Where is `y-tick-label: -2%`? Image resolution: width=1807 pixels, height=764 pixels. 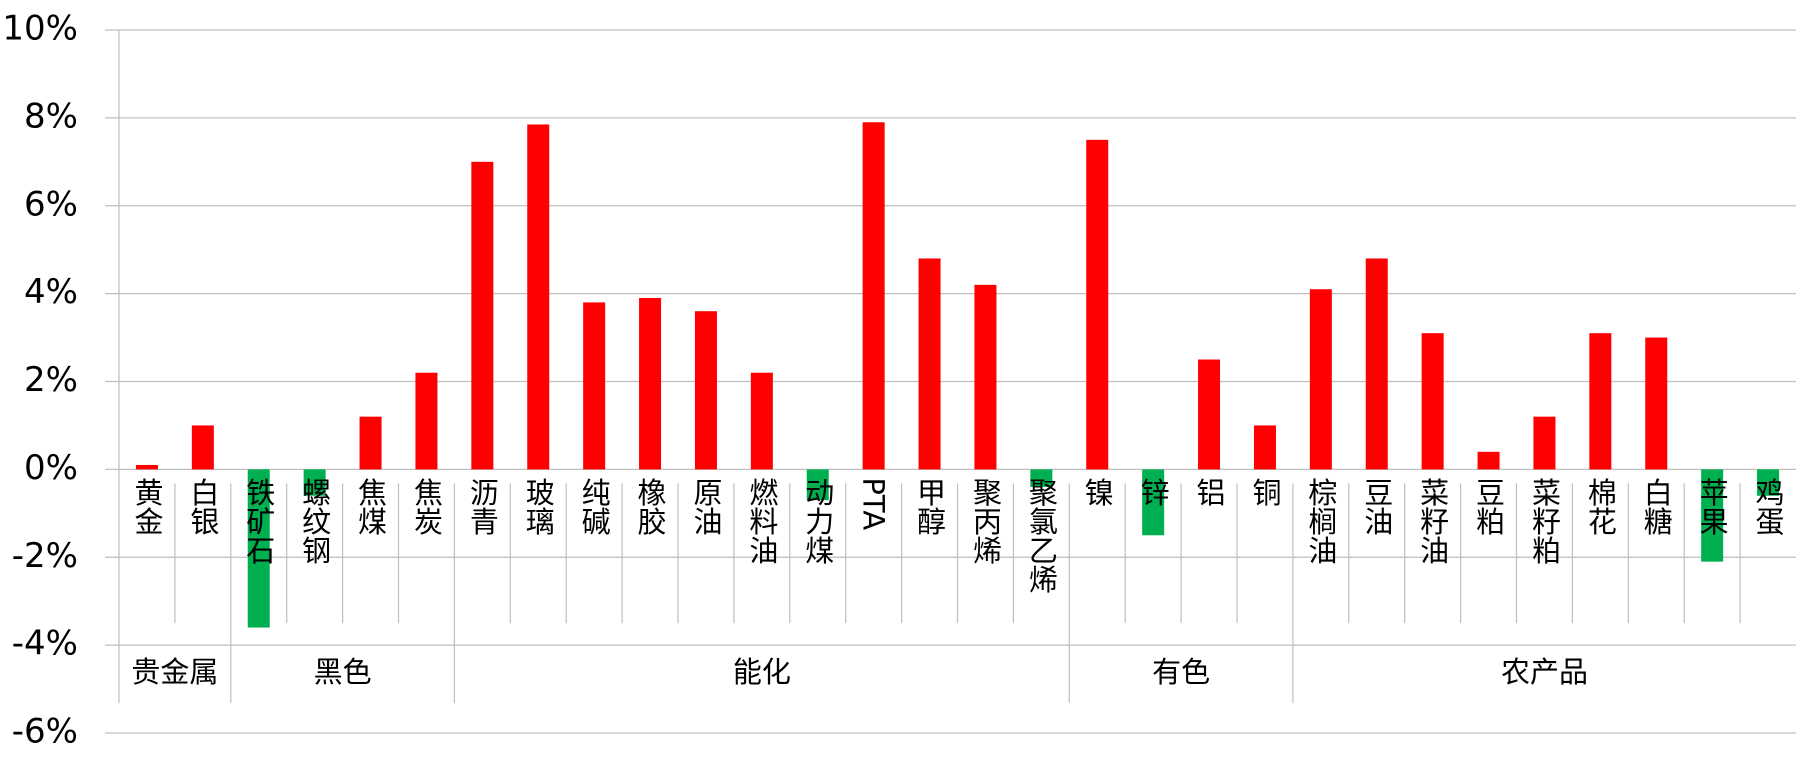 y-tick-label: -2% is located at coordinates (45, 556).